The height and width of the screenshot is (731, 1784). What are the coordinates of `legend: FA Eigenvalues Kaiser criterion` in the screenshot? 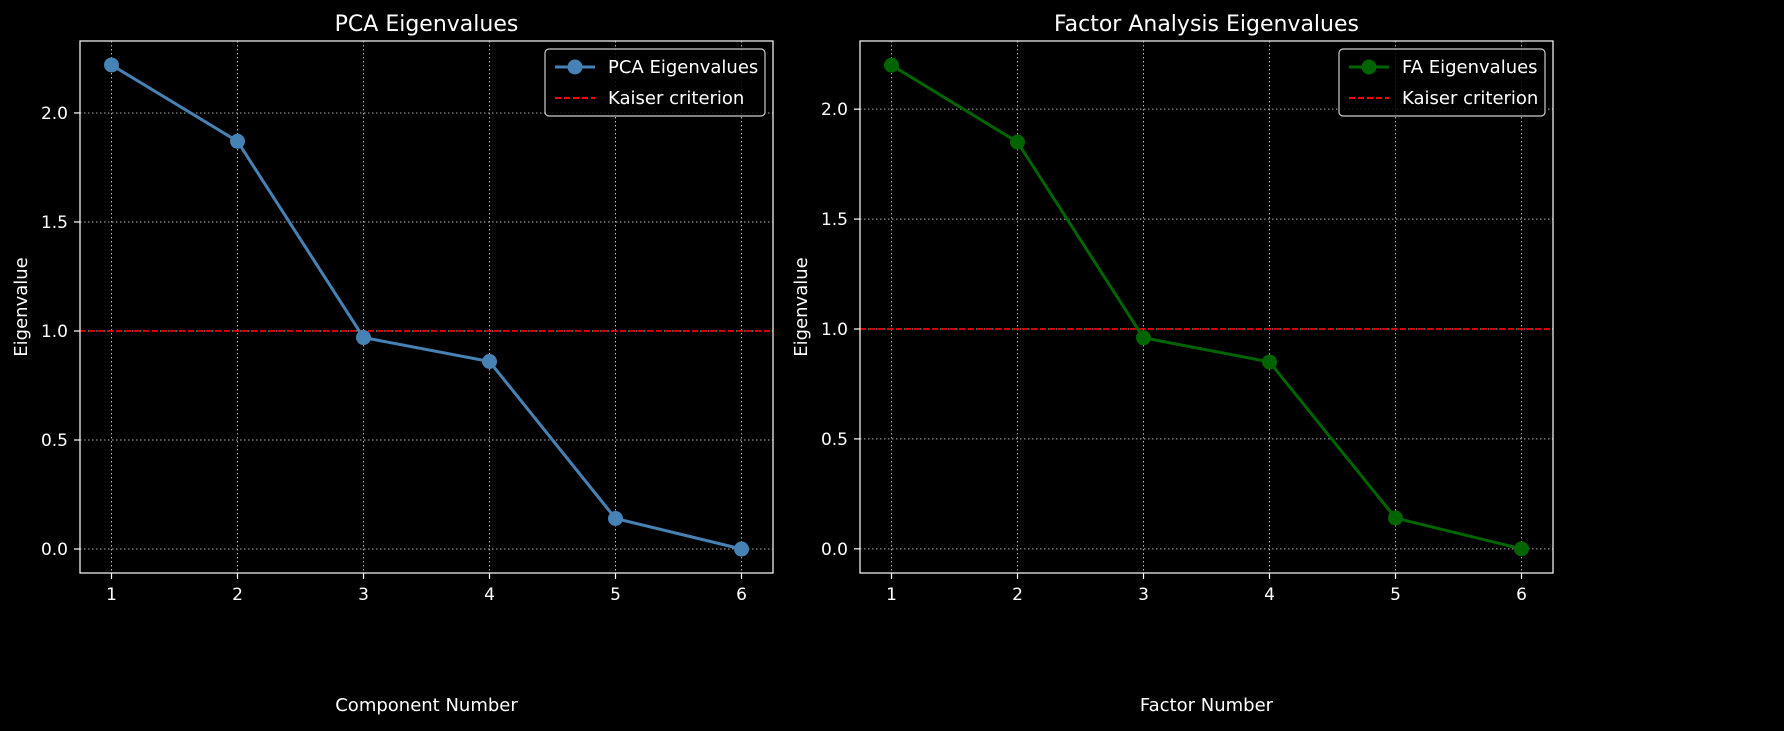 It's located at (1442, 82).